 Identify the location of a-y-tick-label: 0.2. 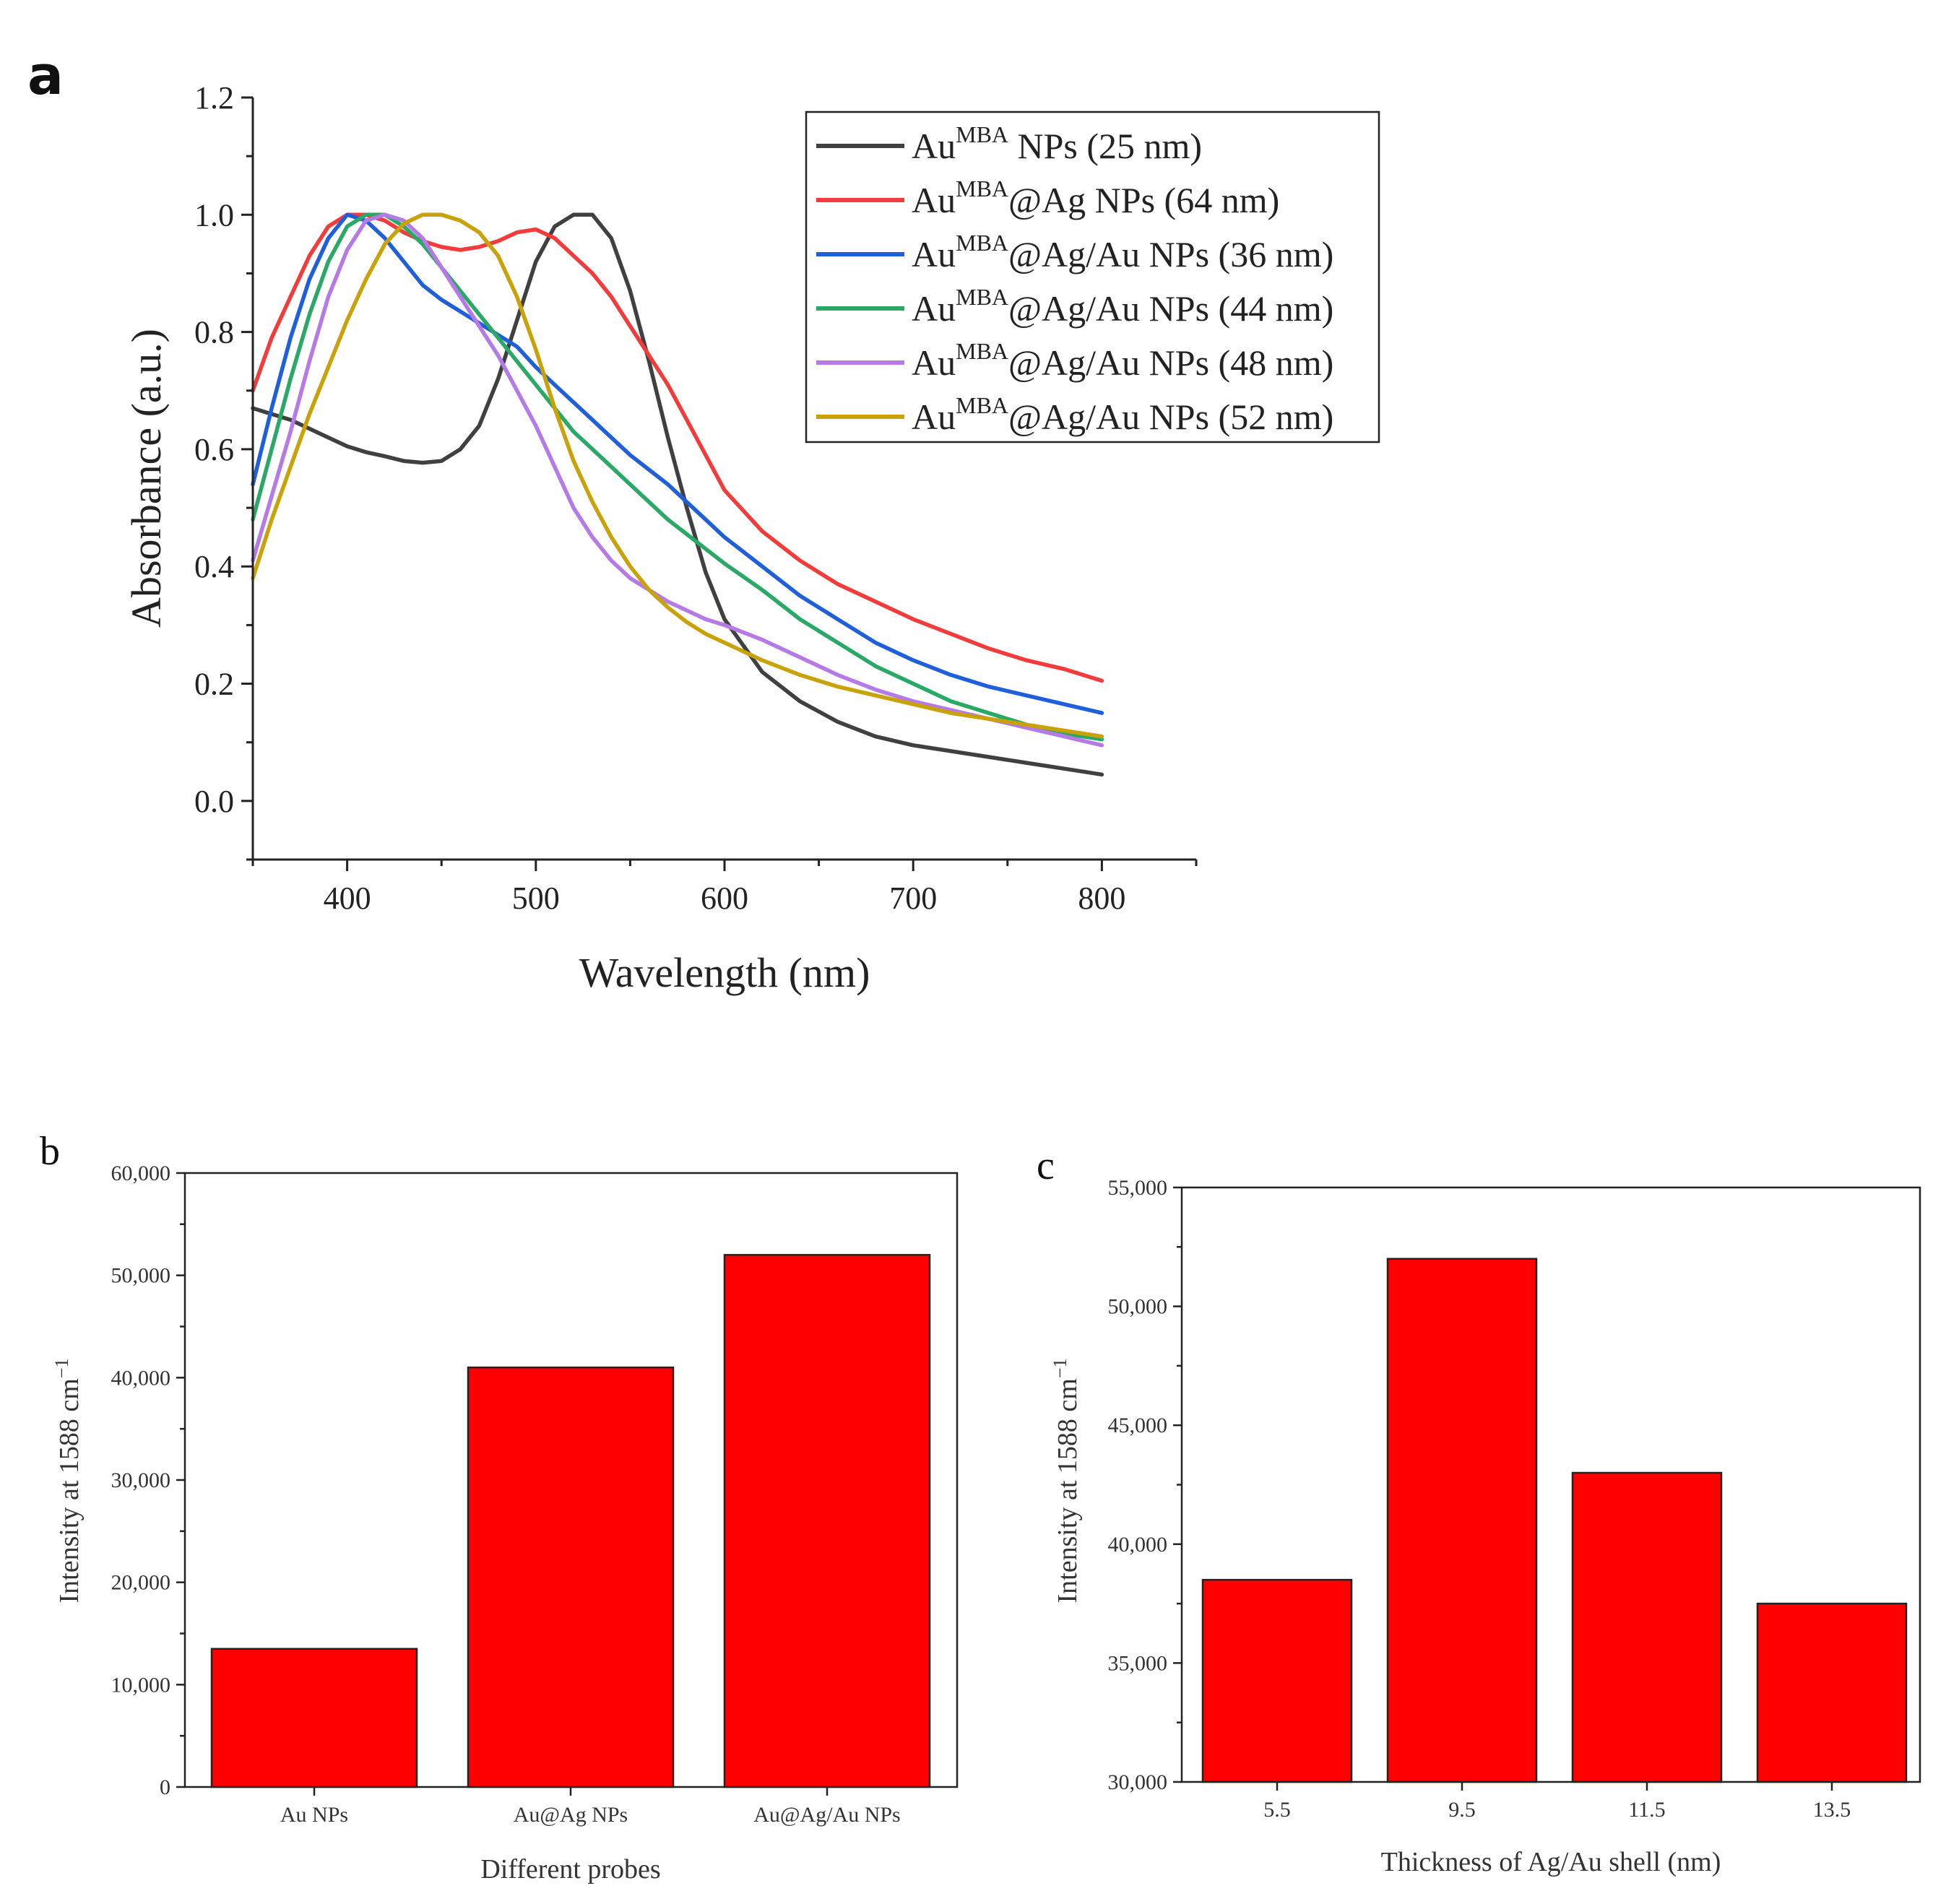
(214, 684).